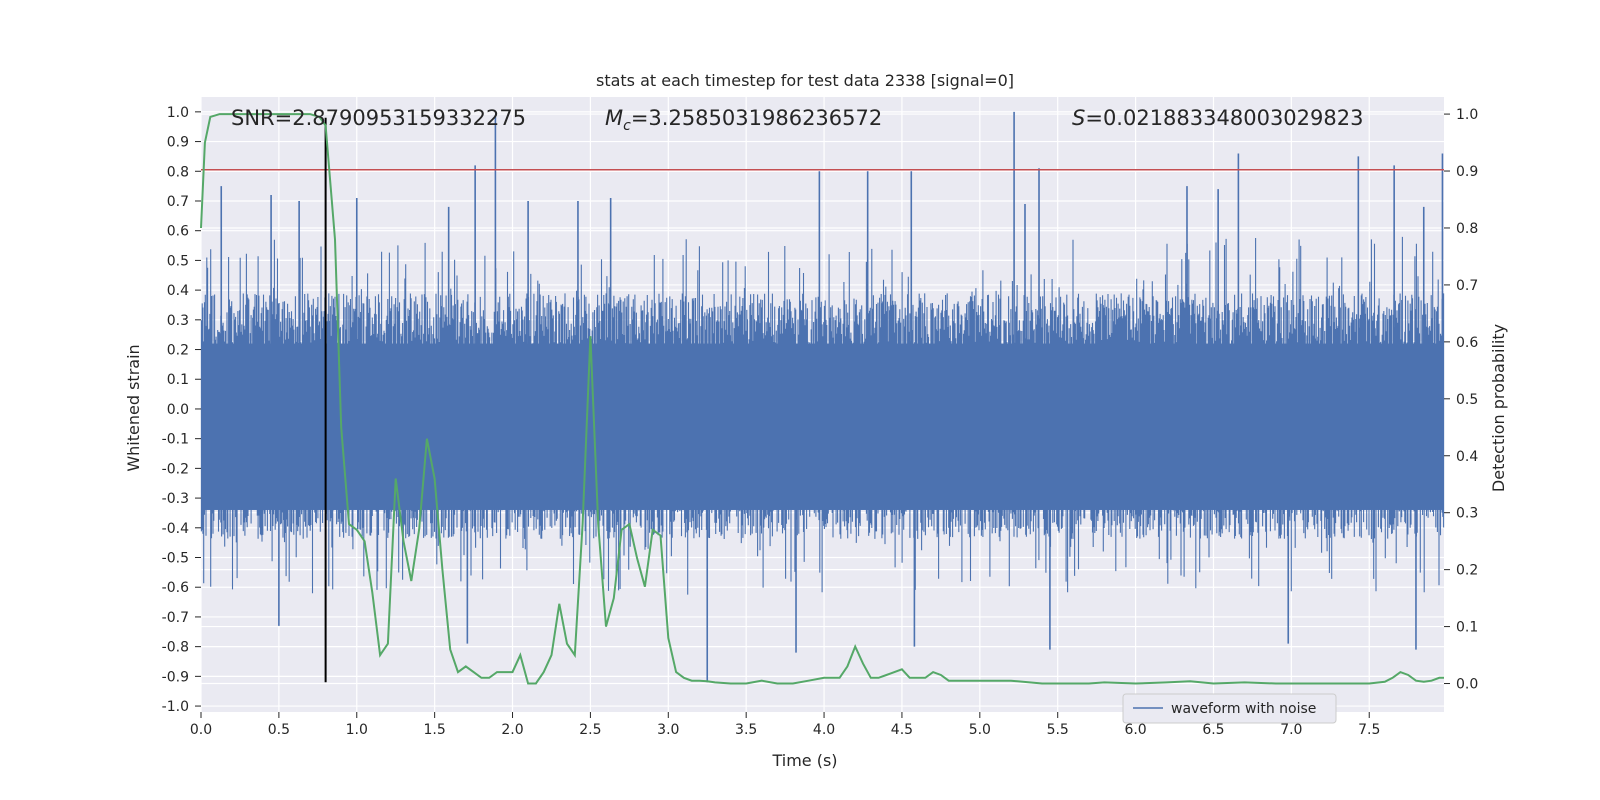  Describe the element at coordinates (175, 559) in the screenshot. I see `y-tick-label: -0.5` at that location.